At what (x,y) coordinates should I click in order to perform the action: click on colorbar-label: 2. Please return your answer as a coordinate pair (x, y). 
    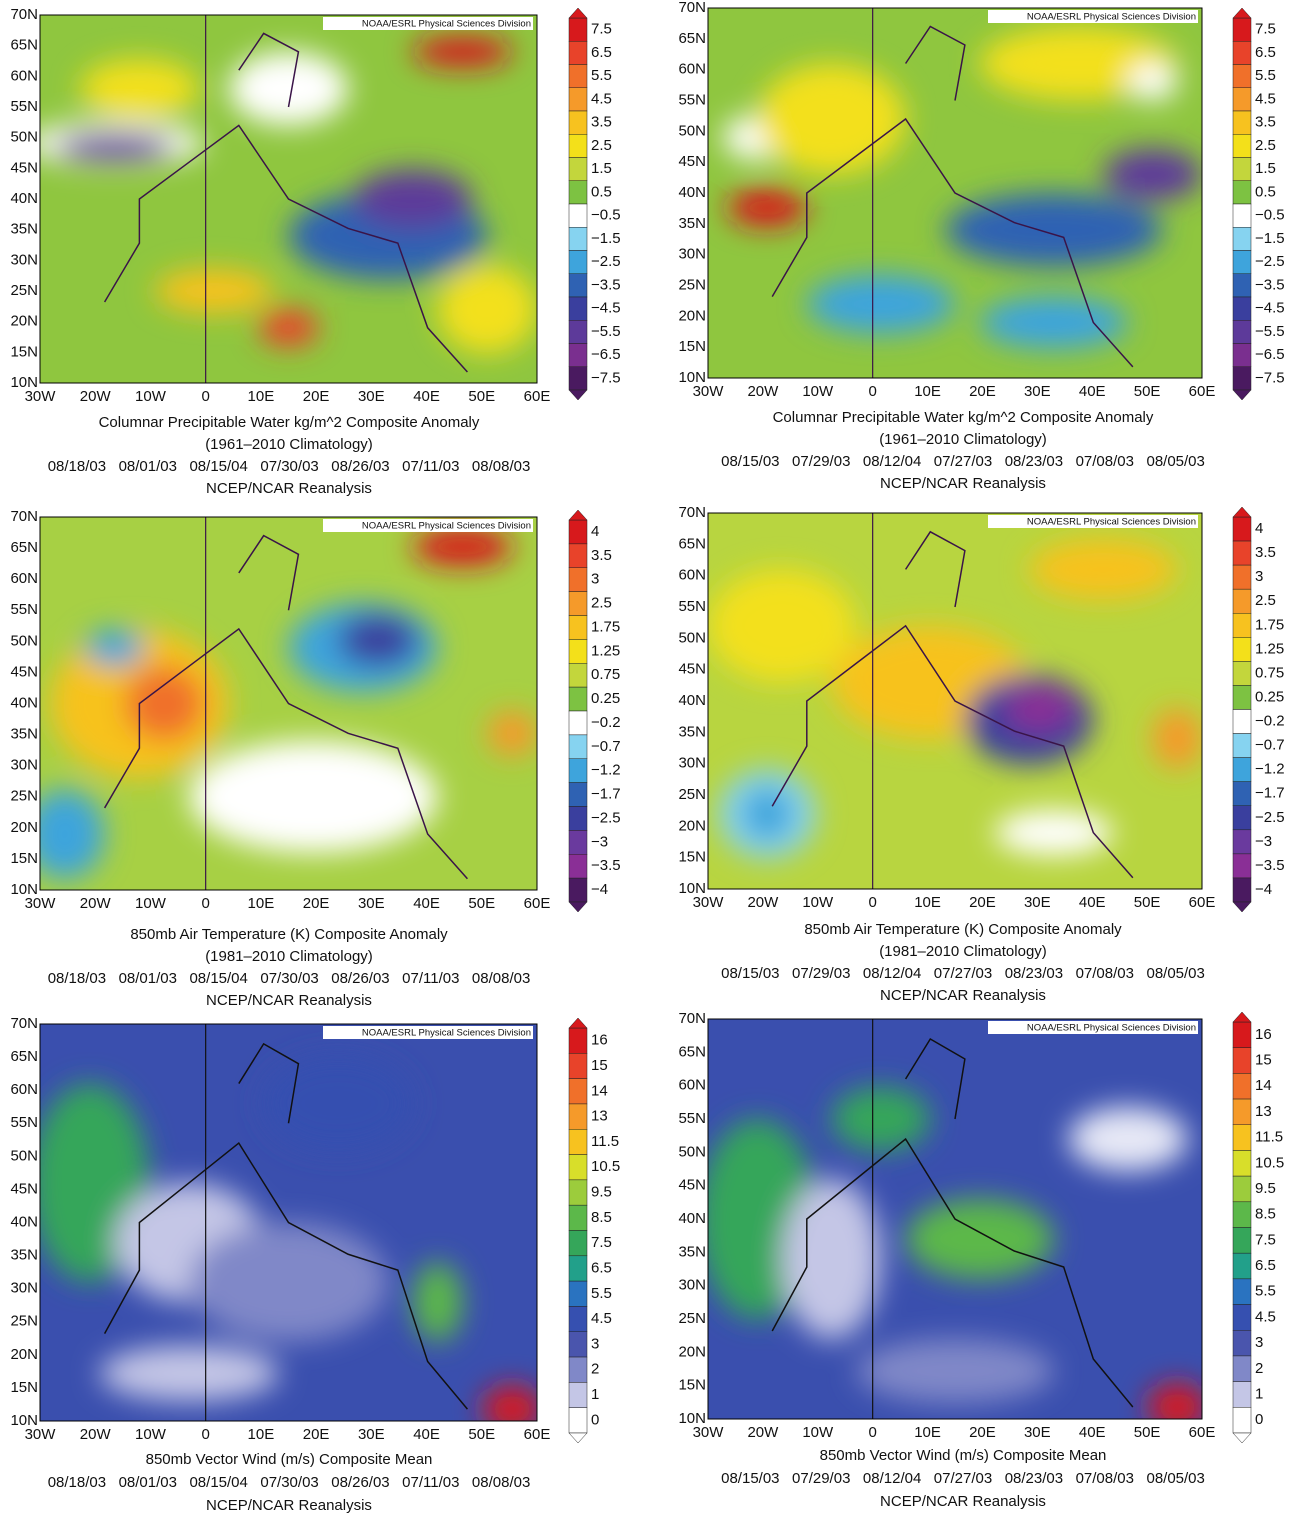
    Looking at the image, I should click on (595, 1369).